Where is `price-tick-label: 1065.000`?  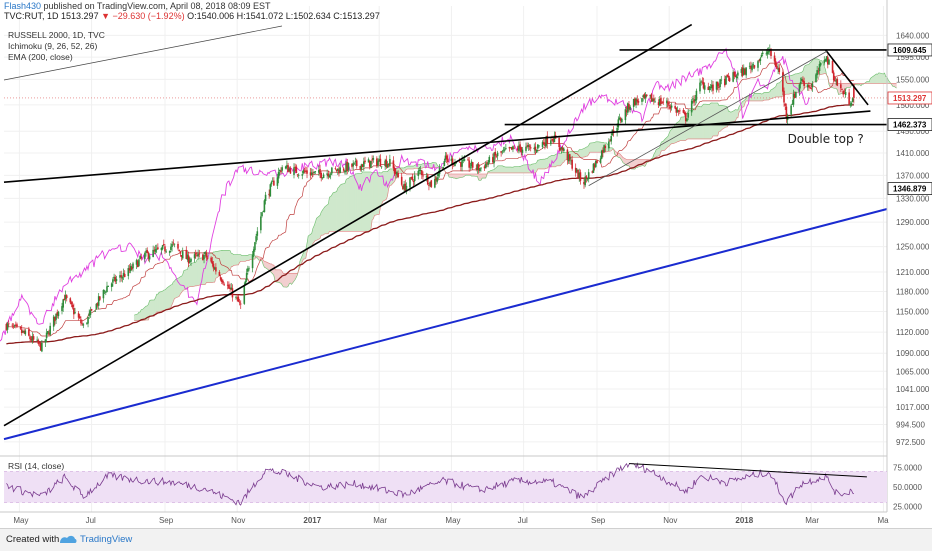
price-tick-label: 1065.000 is located at coordinates (913, 371).